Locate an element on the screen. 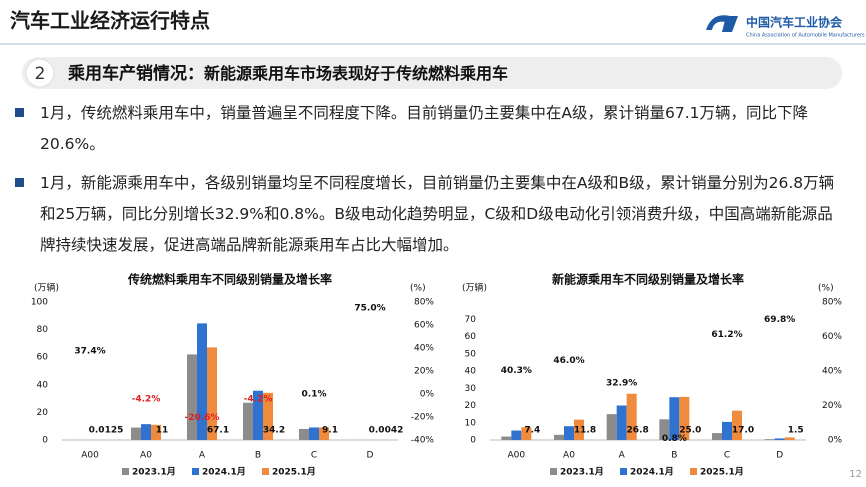 The image size is (866, 487). value-label: 0.0125 is located at coordinates (106, 431).